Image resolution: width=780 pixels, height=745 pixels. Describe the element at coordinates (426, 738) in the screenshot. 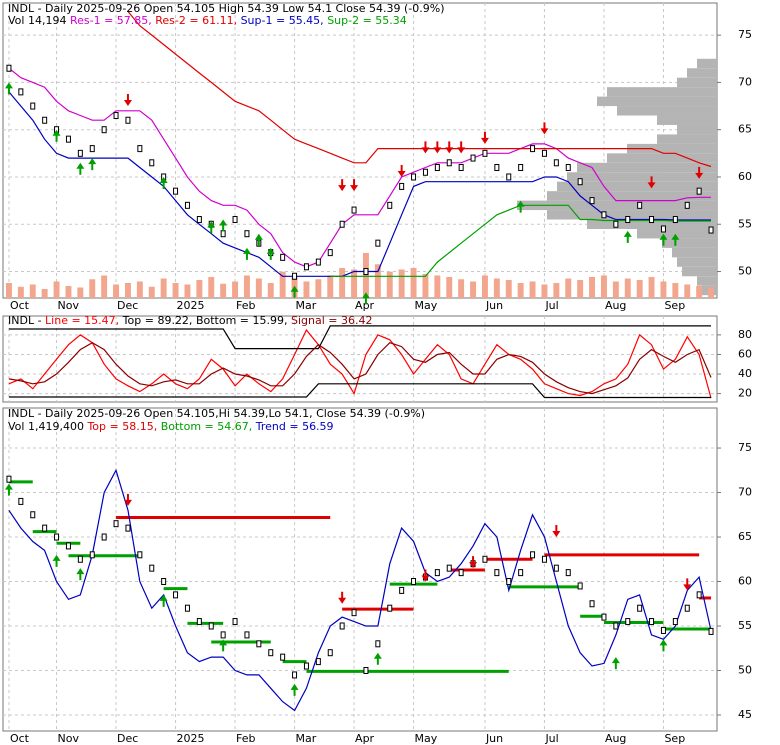

I see `x-tick-label: May` at that location.